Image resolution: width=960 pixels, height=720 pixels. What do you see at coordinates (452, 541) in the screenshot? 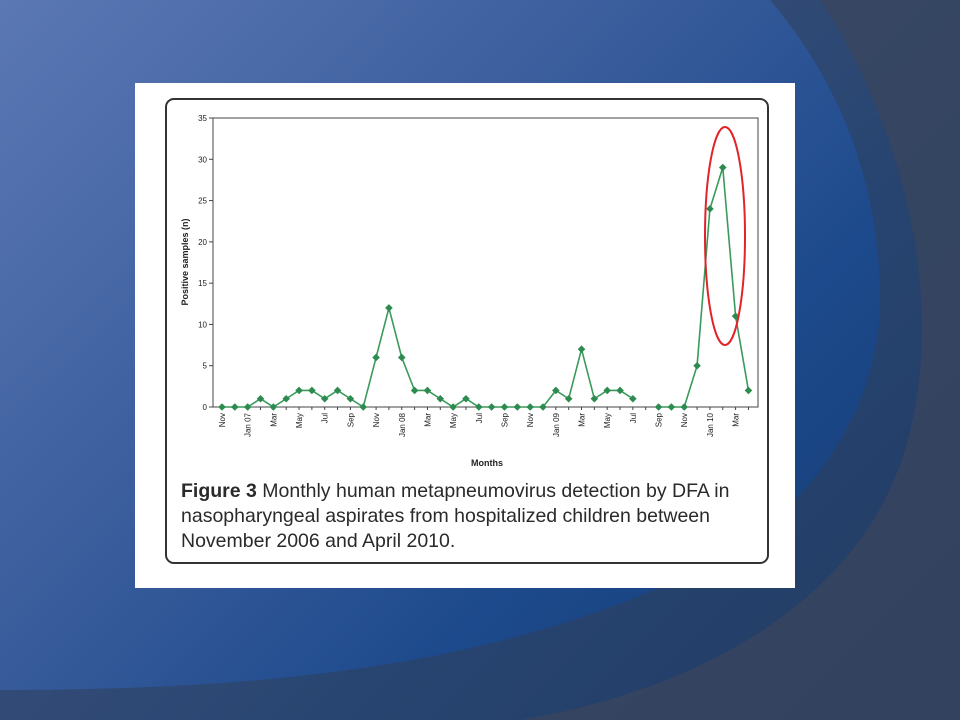
I see `caption-period: .` at bounding box center [452, 541].